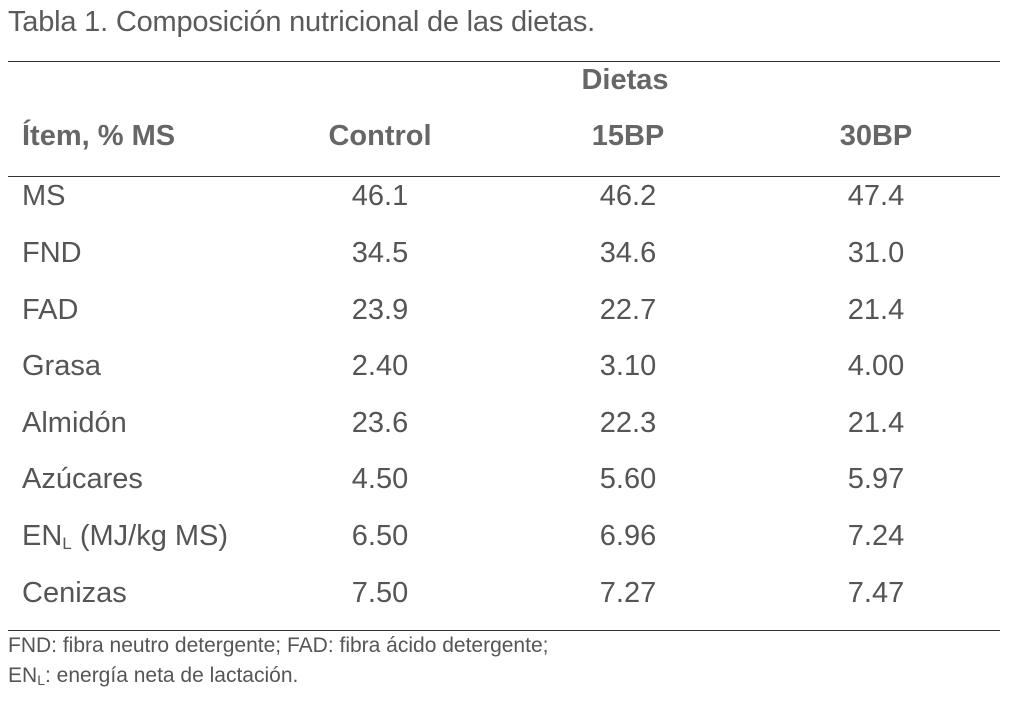 Image resolution: width=1010 pixels, height=702 pixels. Describe the element at coordinates (505, 435) in the screenshot. I see `table-row: Almidón 23.6 22.3 21.4` at that location.